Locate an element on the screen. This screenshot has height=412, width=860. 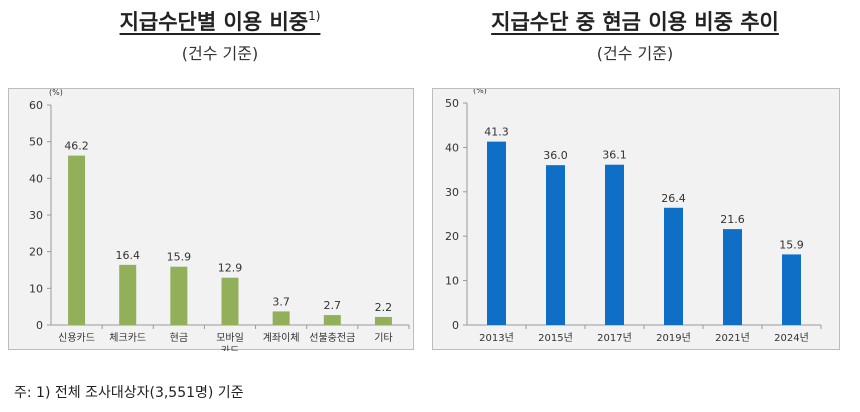
chart-right-category-label-1: 2015년 is located at coordinates (555, 338).